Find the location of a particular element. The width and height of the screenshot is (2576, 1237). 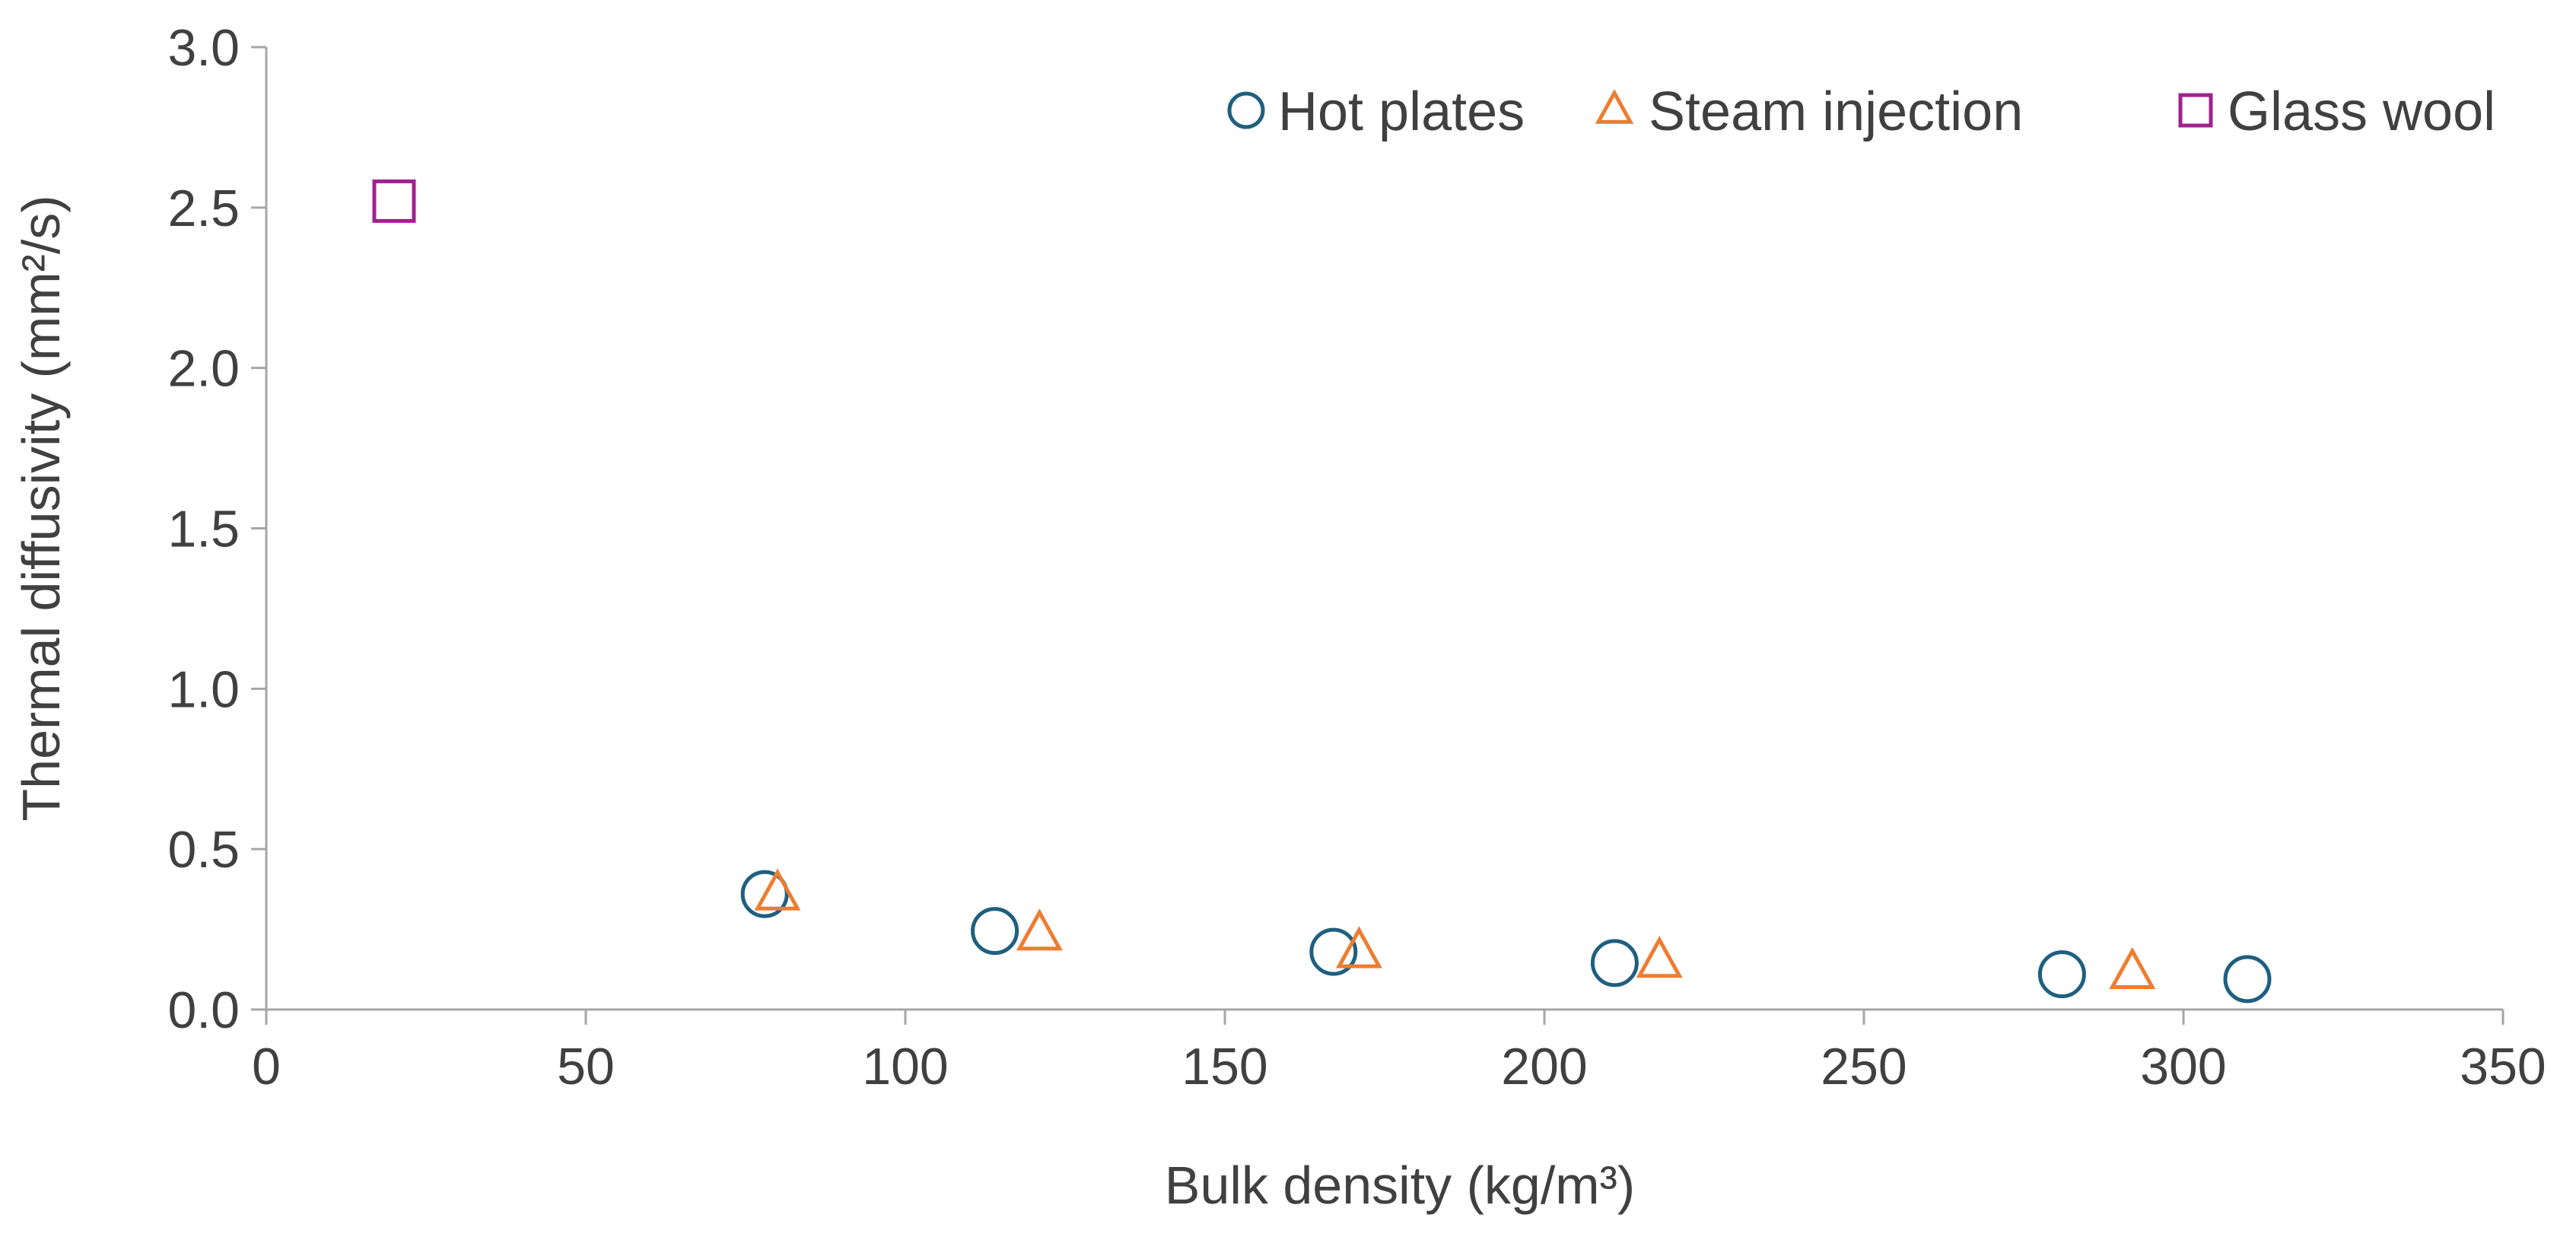

series-square is located at coordinates (394, 201).